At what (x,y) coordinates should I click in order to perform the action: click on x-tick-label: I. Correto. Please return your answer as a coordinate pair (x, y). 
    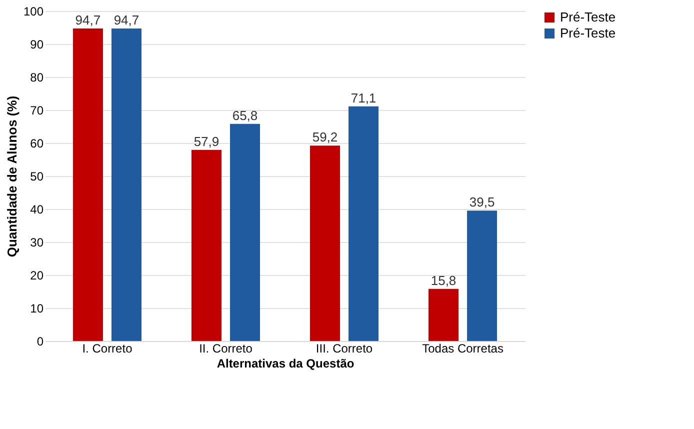
    Looking at the image, I should click on (107, 349).